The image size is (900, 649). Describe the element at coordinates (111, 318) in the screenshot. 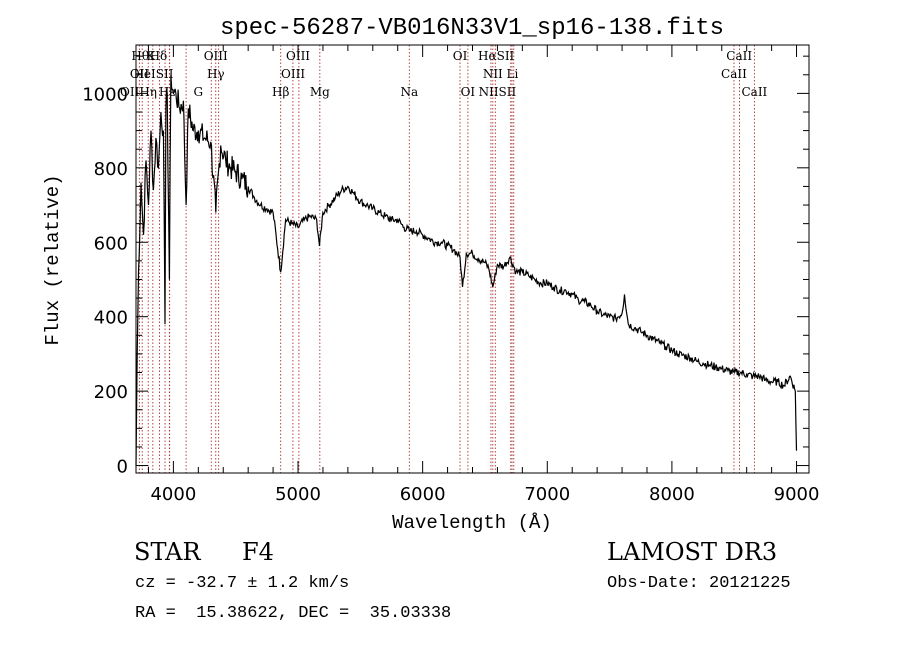

I see `y-tick-label: 400` at that location.